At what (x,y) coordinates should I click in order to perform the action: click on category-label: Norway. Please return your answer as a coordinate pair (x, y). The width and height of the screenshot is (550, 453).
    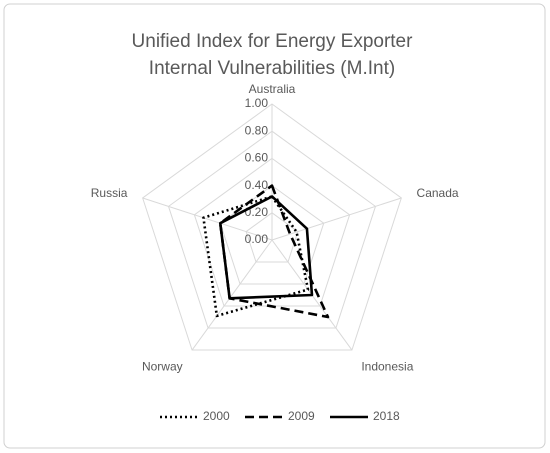
    Looking at the image, I should click on (162, 367).